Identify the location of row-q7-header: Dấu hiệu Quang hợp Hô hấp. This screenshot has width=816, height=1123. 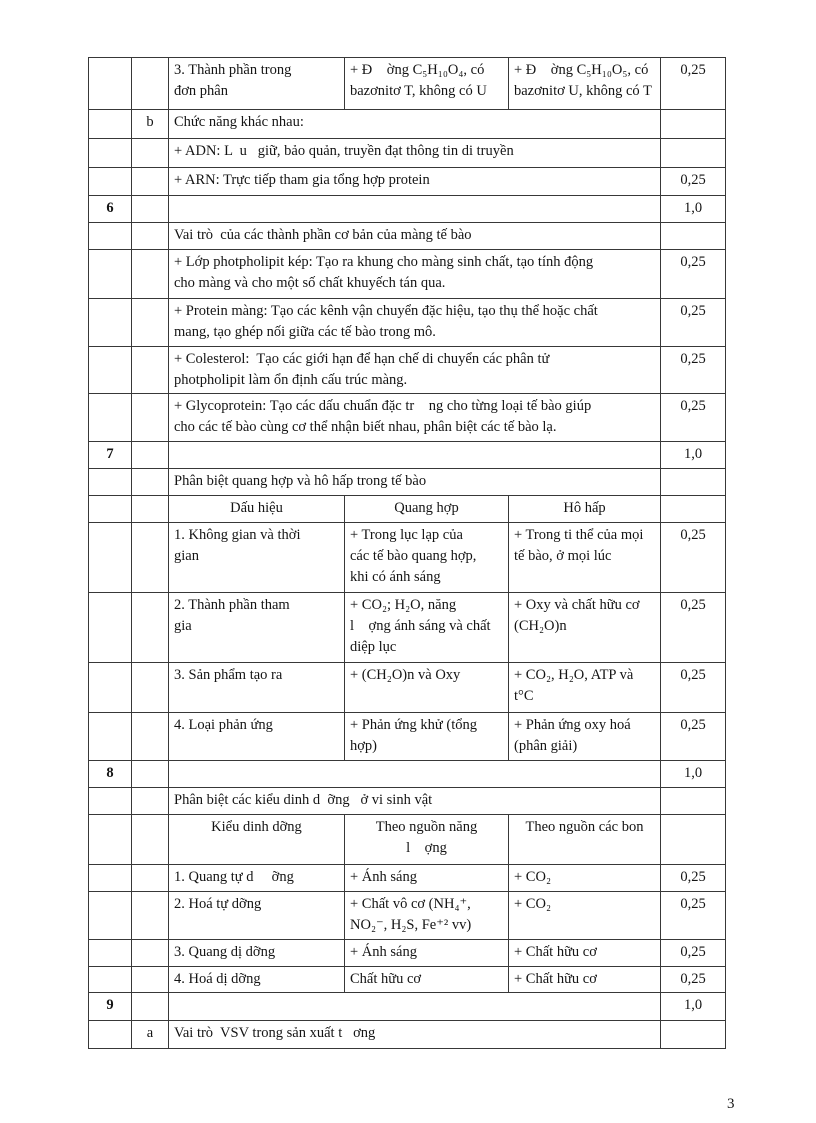
(407, 509).